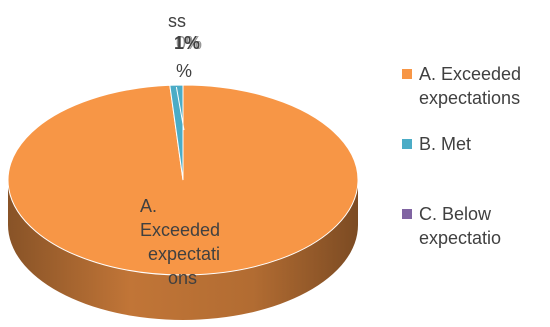  I want to click on legend-label-a-line2: expectations, so click(470, 98).